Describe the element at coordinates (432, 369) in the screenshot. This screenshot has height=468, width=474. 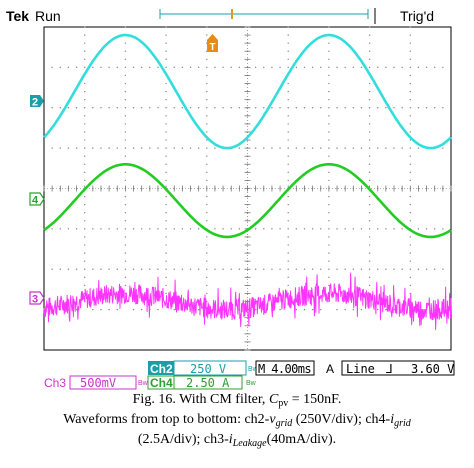
I see `trigger-level: 3.60 V` at that location.